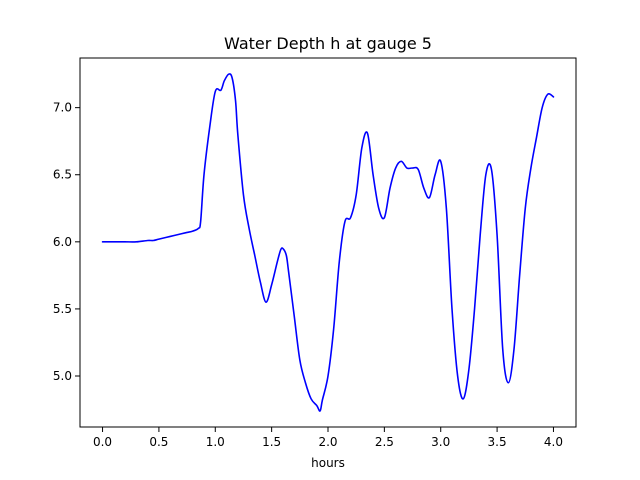  What do you see at coordinates (327, 442) in the screenshot?
I see `x-tick-label: 2.0` at bounding box center [327, 442].